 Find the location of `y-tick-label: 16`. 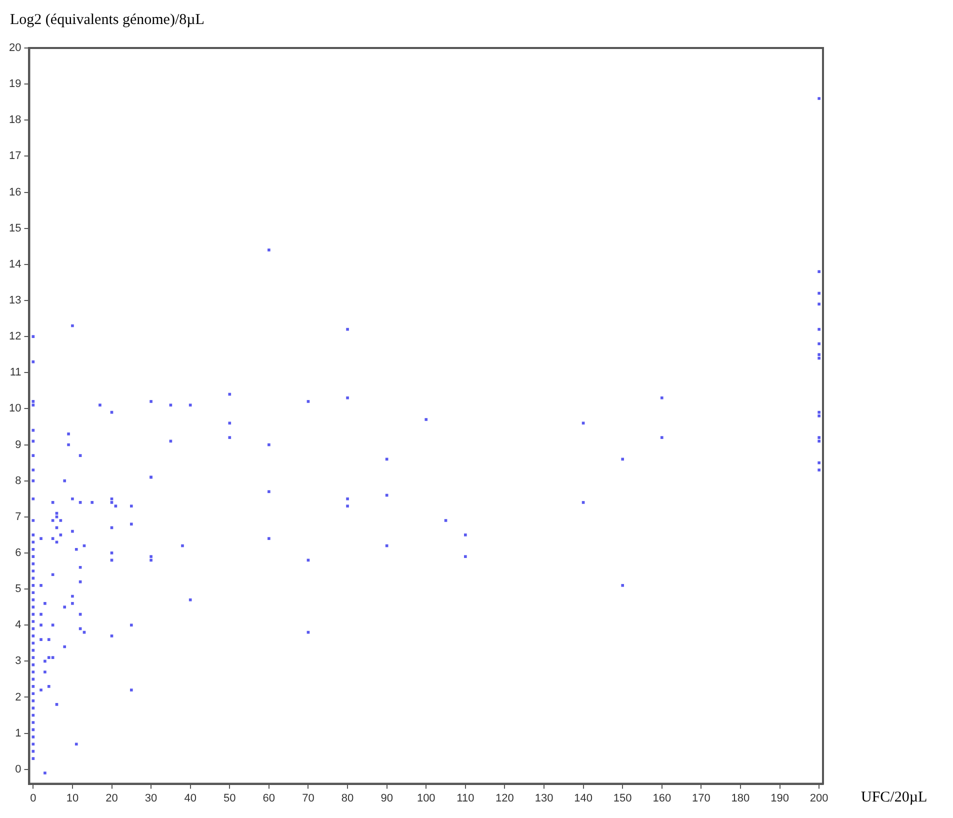

y-tick-label: 16 is located at coordinates (15, 192).